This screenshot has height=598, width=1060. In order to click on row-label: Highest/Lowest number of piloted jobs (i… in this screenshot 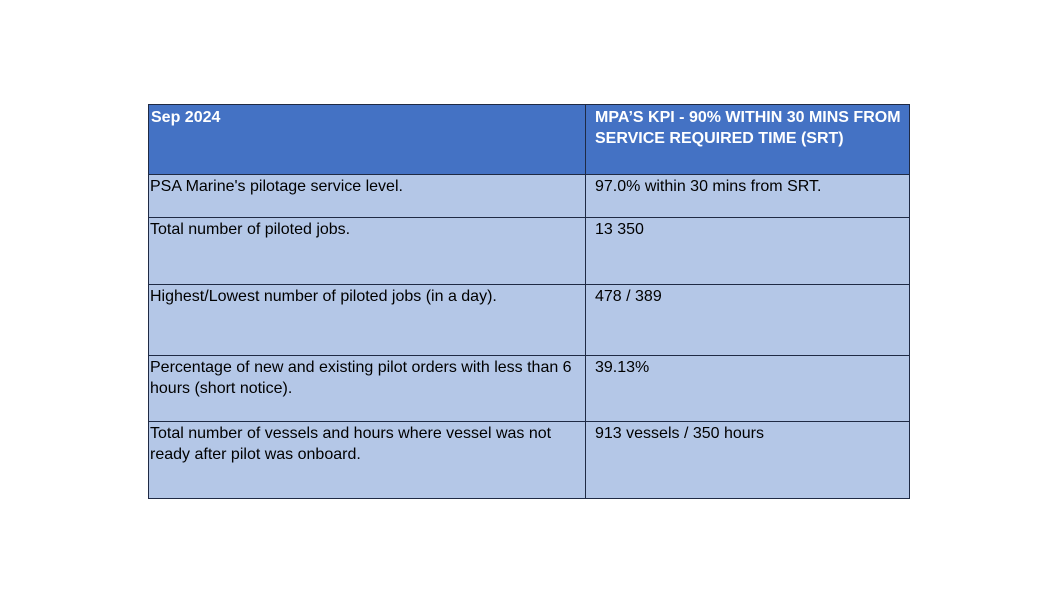, I will do `click(367, 320)`.